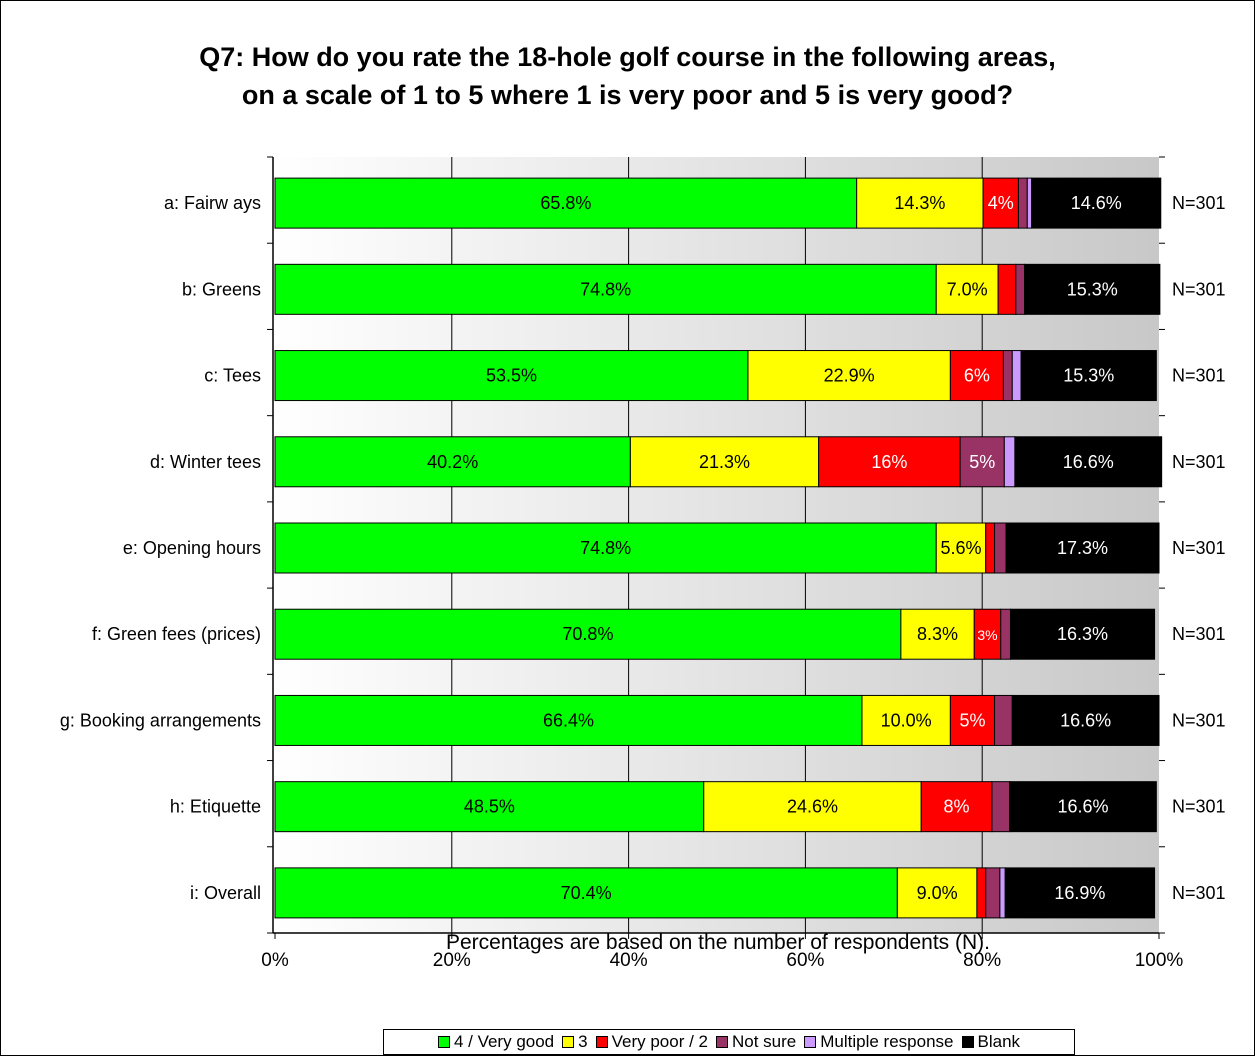 The width and height of the screenshot is (1255, 1056). I want to click on data-label: 48.5%, so click(489, 807).